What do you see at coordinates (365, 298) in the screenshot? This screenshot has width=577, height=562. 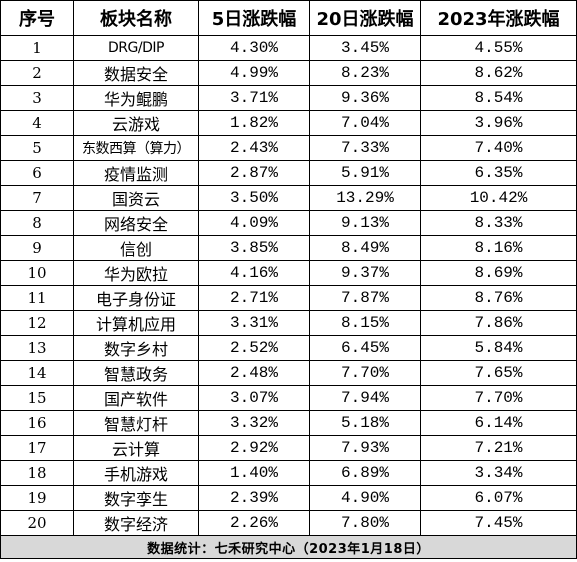 I see `cell-20day-change: 7.87%` at bounding box center [365, 298].